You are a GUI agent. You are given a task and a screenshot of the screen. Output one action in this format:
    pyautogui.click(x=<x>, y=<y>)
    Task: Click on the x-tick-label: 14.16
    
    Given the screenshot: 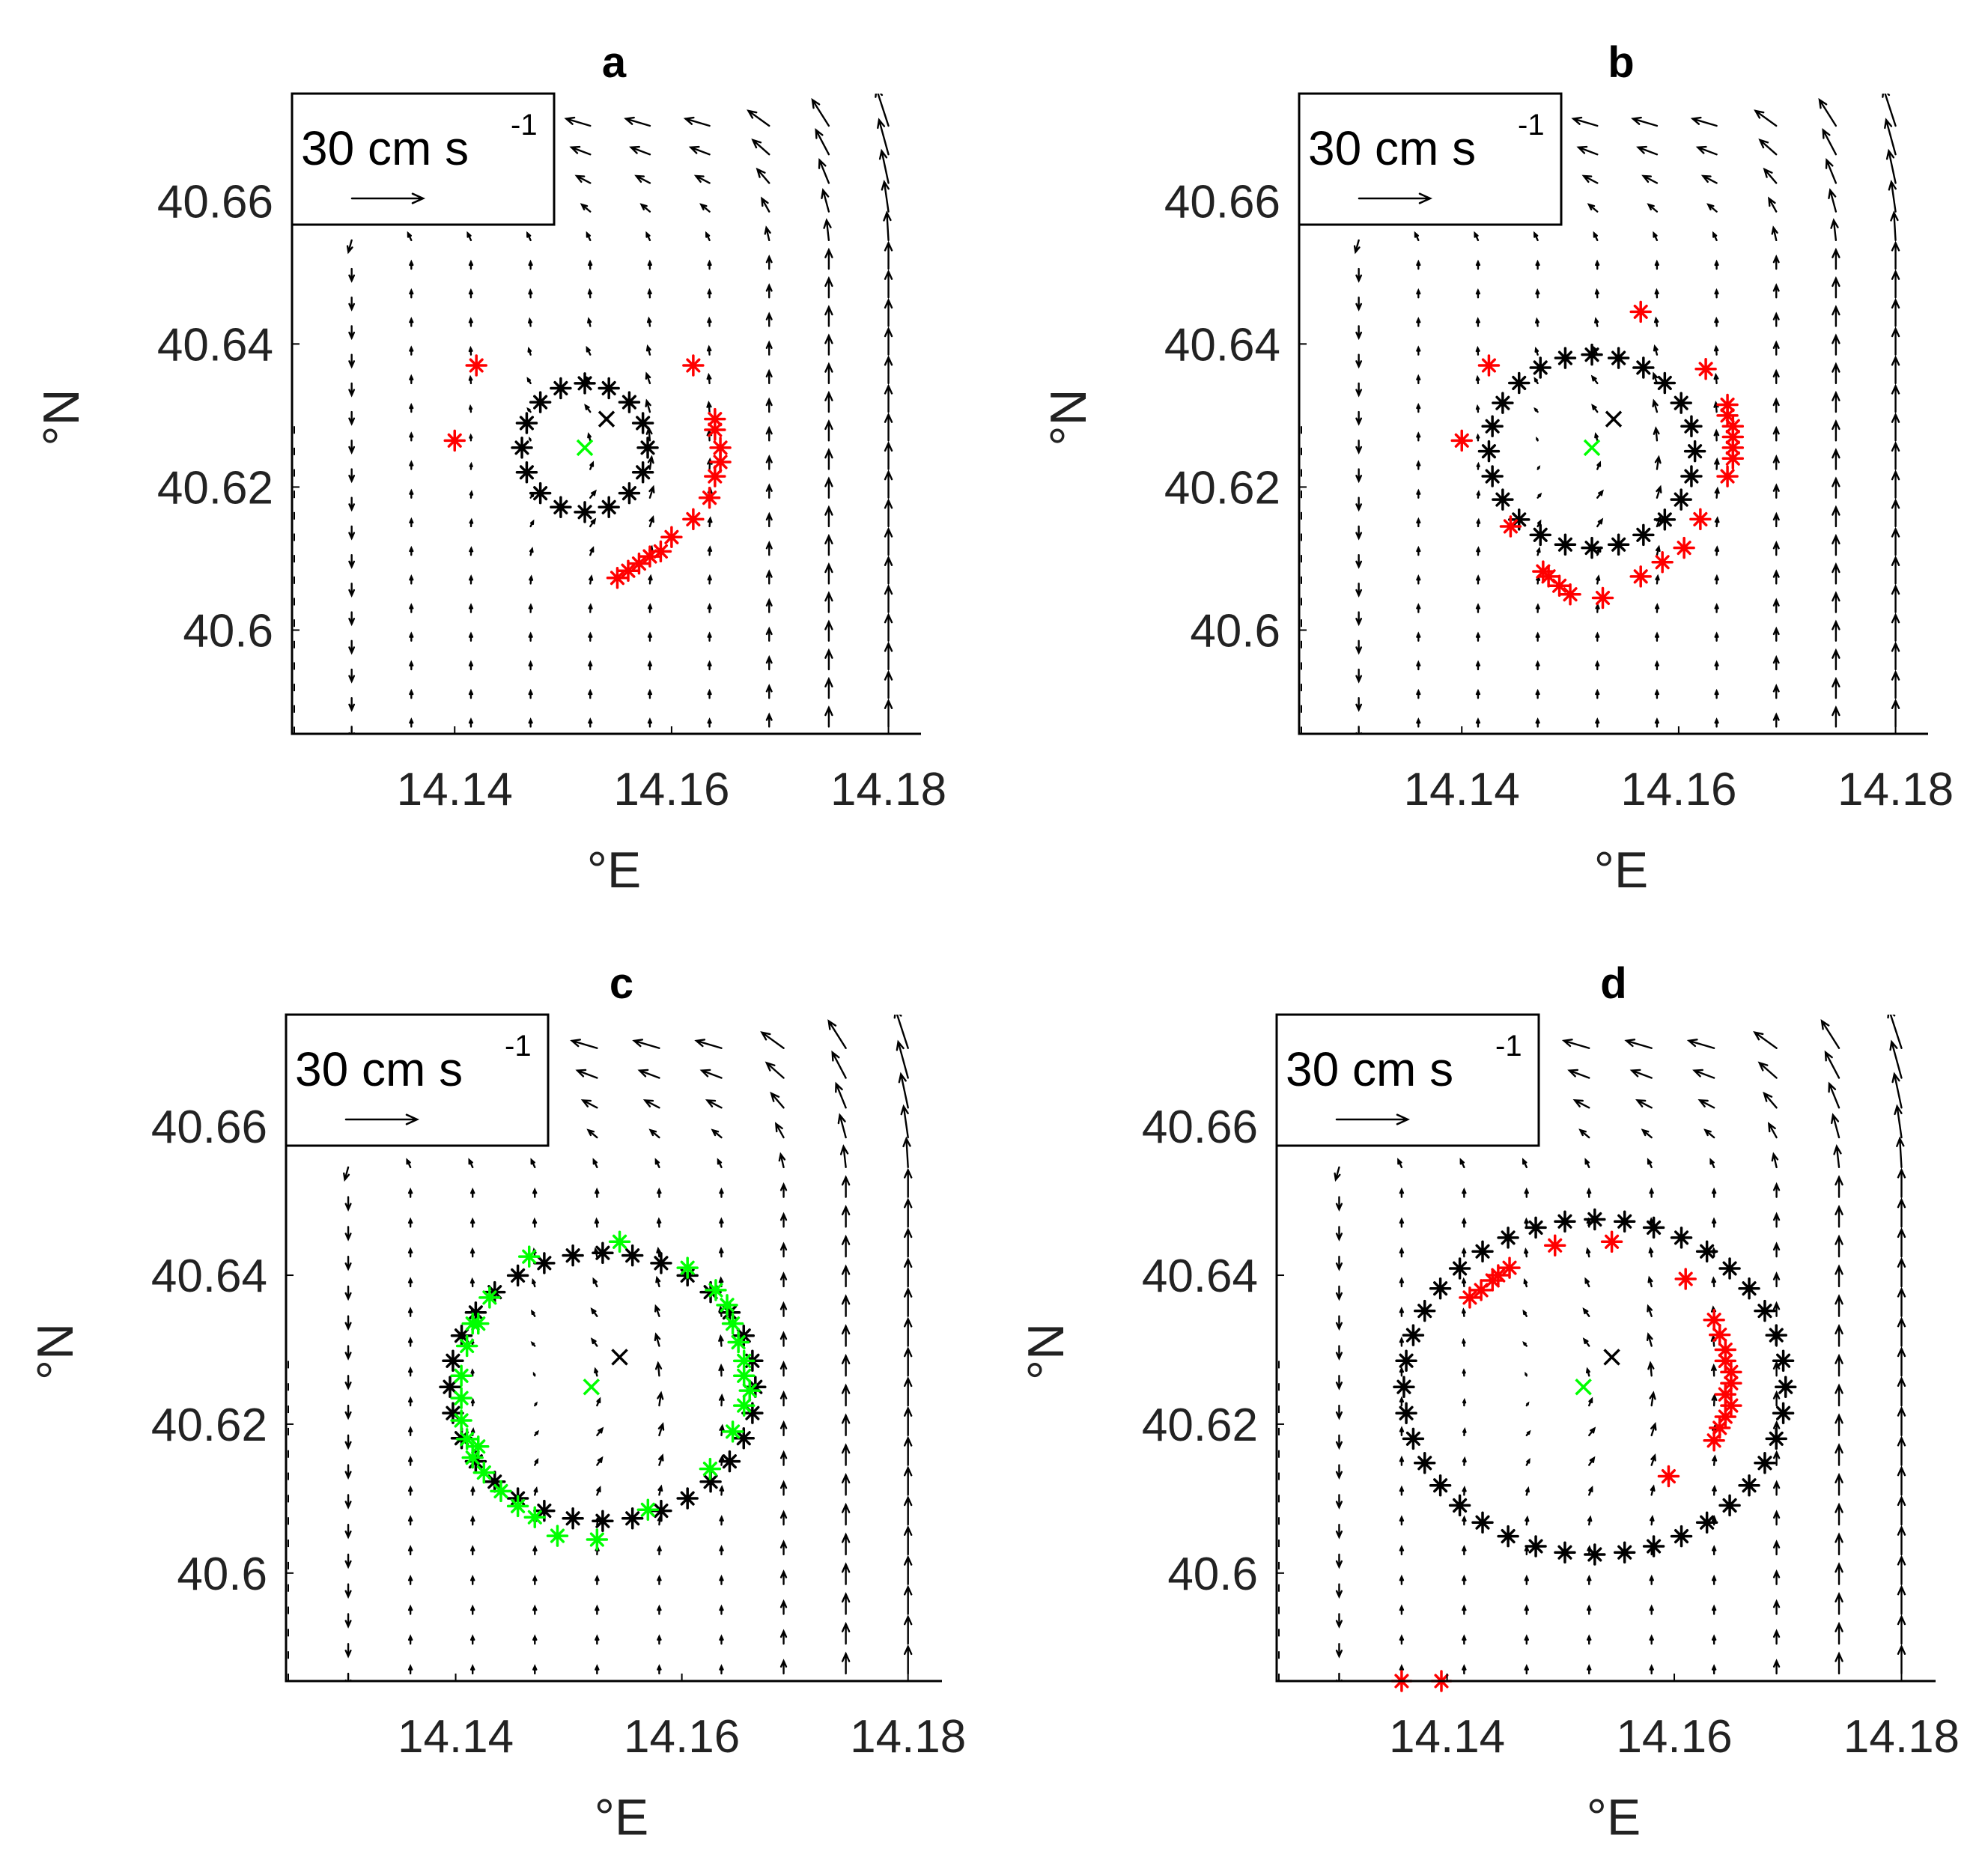 What is the action you would take?
    pyautogui.click(x=671, y=789)
    